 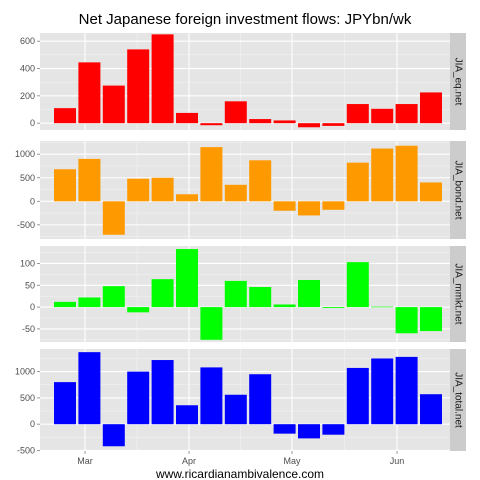 What do you see at coordinates (239, 473) in the screenshot?
I see `source-credit: www.ricardianambivalence.com` at bounding box center [239, 473].